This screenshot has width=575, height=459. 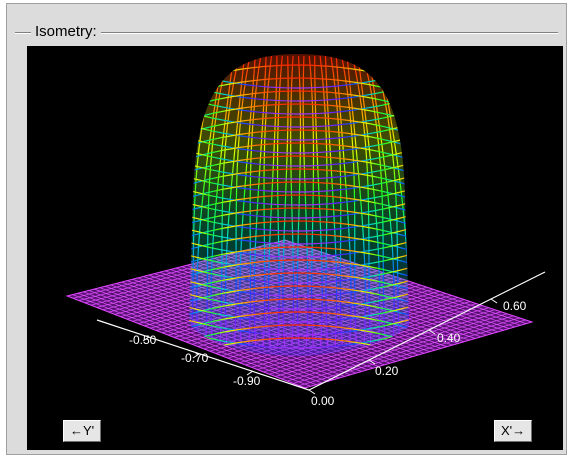 What do you see at coordinates (195, 358) in the screenshot?
I see `y-tick-label: -0.70` at bounding box center [195, 358].